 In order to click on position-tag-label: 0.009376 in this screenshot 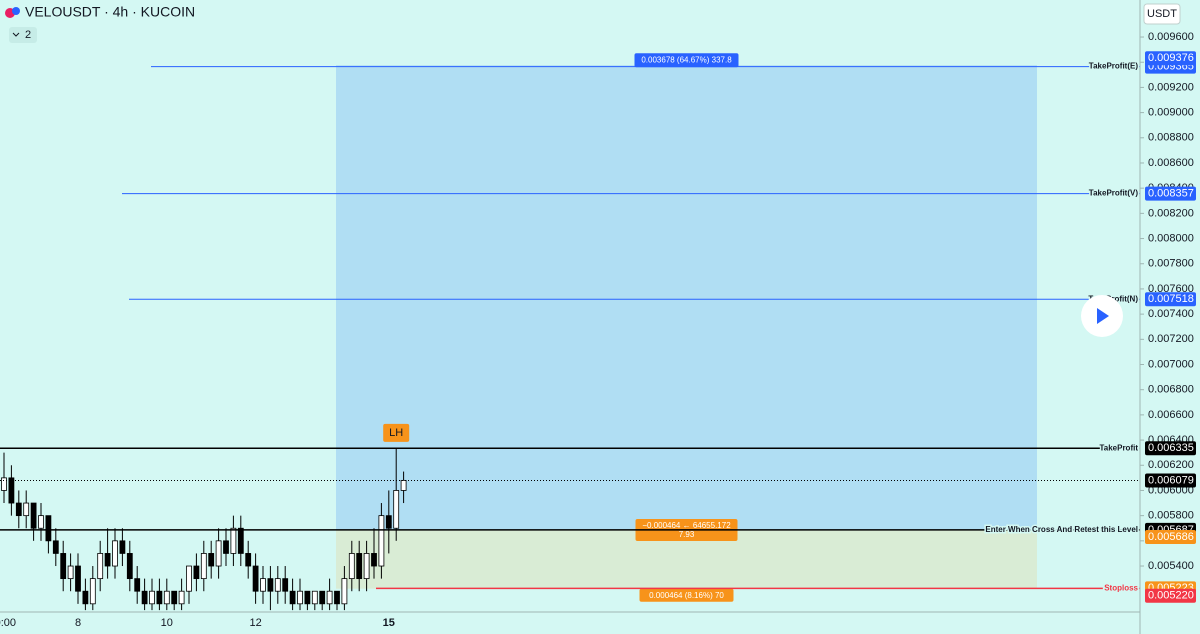, I will do `click(1171, 58)`.